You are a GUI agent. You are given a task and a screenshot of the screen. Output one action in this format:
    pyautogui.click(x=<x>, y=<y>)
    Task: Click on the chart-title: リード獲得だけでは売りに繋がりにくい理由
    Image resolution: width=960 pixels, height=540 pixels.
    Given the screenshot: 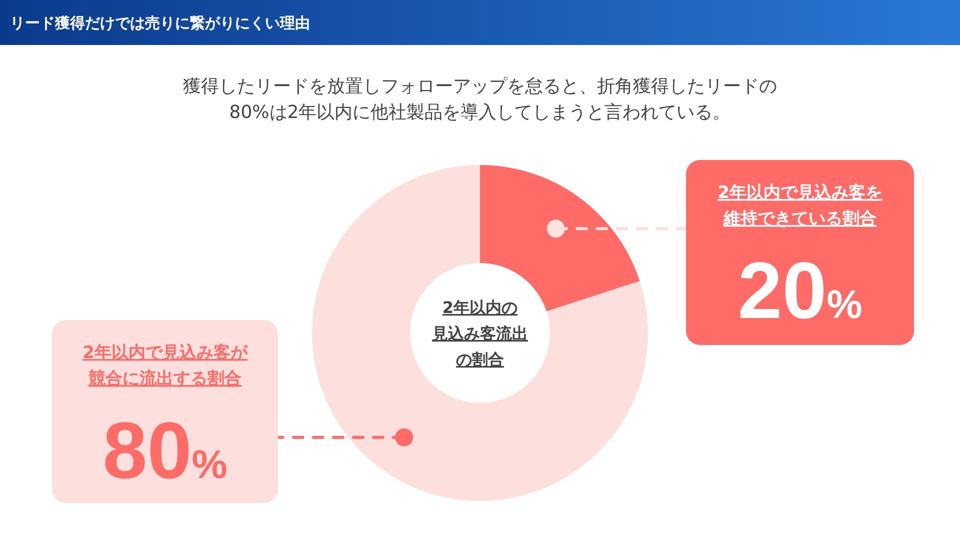 What is the action you would take?
    pyautogui.click(x=160, y=23)
    